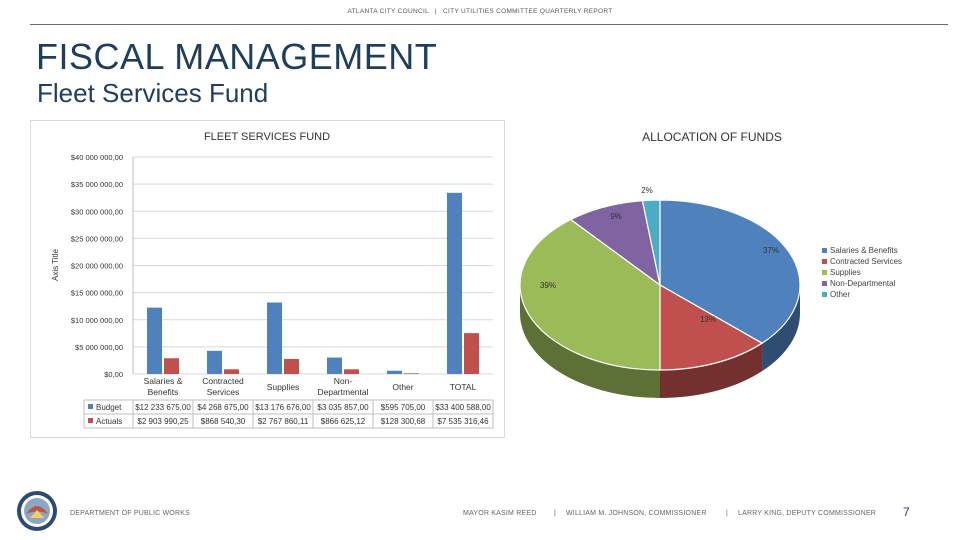 Image resolution: width=960 pixels, height=540 pixels. What do you see at coordinates (651, 242) in the screenshot?
I see `pie-slice-other` at bounding box center [651, 242].